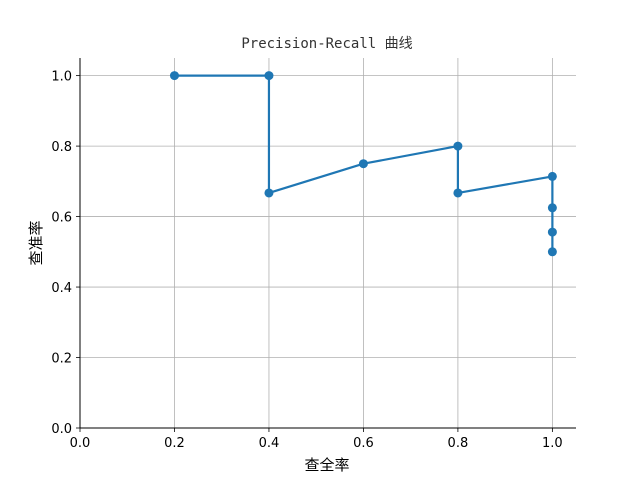  Describe the element at coordinates (61, 359) in the screenshot. I see `y-tick-label: 0.2` at that location.